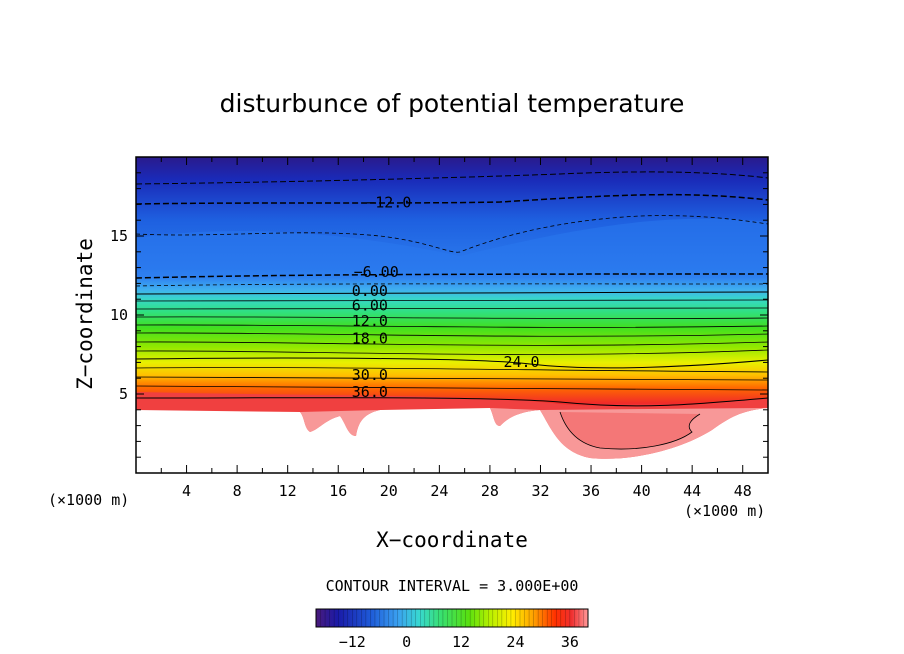 The width and height of the screenshot is (904, 654). I want to click on x-unit-label-right: (×1000 m), so click(724, 511).